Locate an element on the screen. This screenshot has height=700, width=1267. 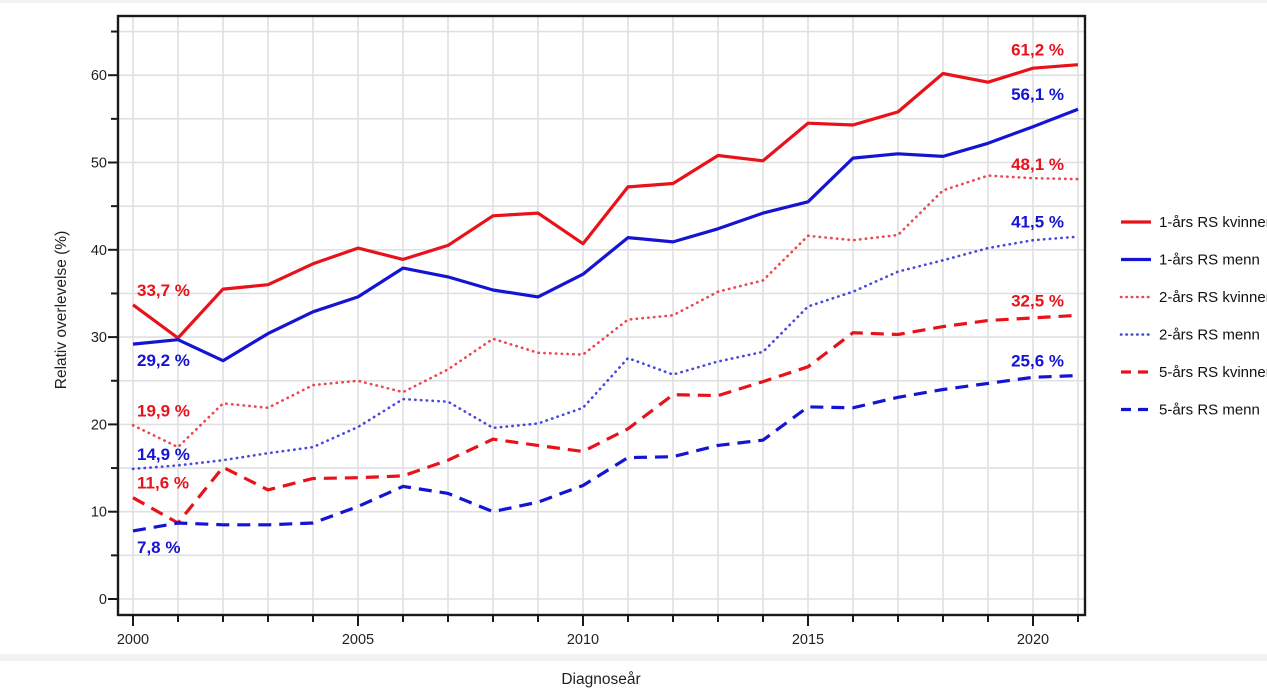
x-tick-label: 2010 is located at coordinates (583, 640).